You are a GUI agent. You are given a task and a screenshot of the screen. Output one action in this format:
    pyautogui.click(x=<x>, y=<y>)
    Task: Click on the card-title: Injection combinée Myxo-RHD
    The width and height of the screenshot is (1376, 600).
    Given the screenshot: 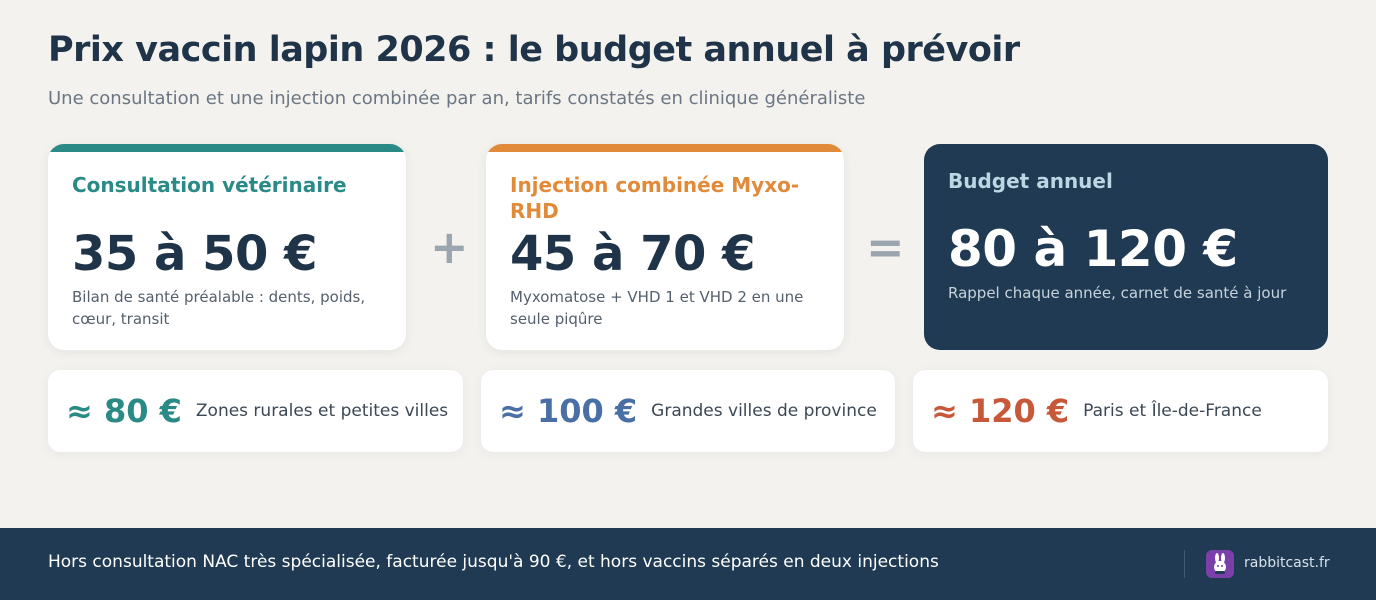 What is the action you would take?
    pyautogui.click(x=655, y=198)
    